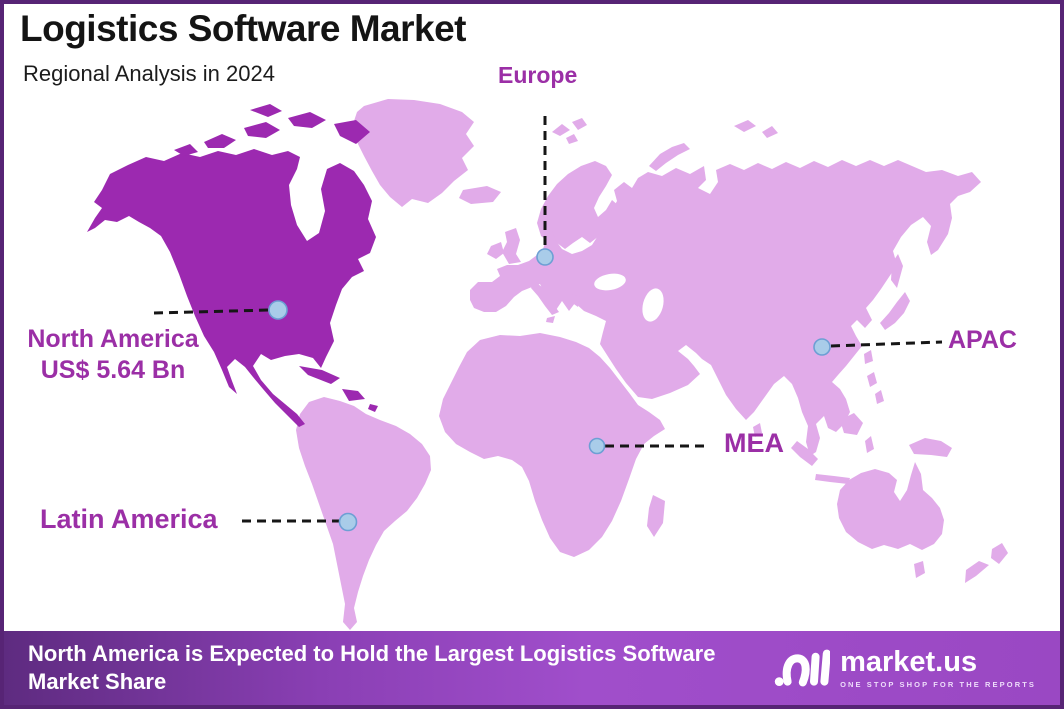 The image size is (1064, 709). I want to click on land-cuba, so click(319, 375).